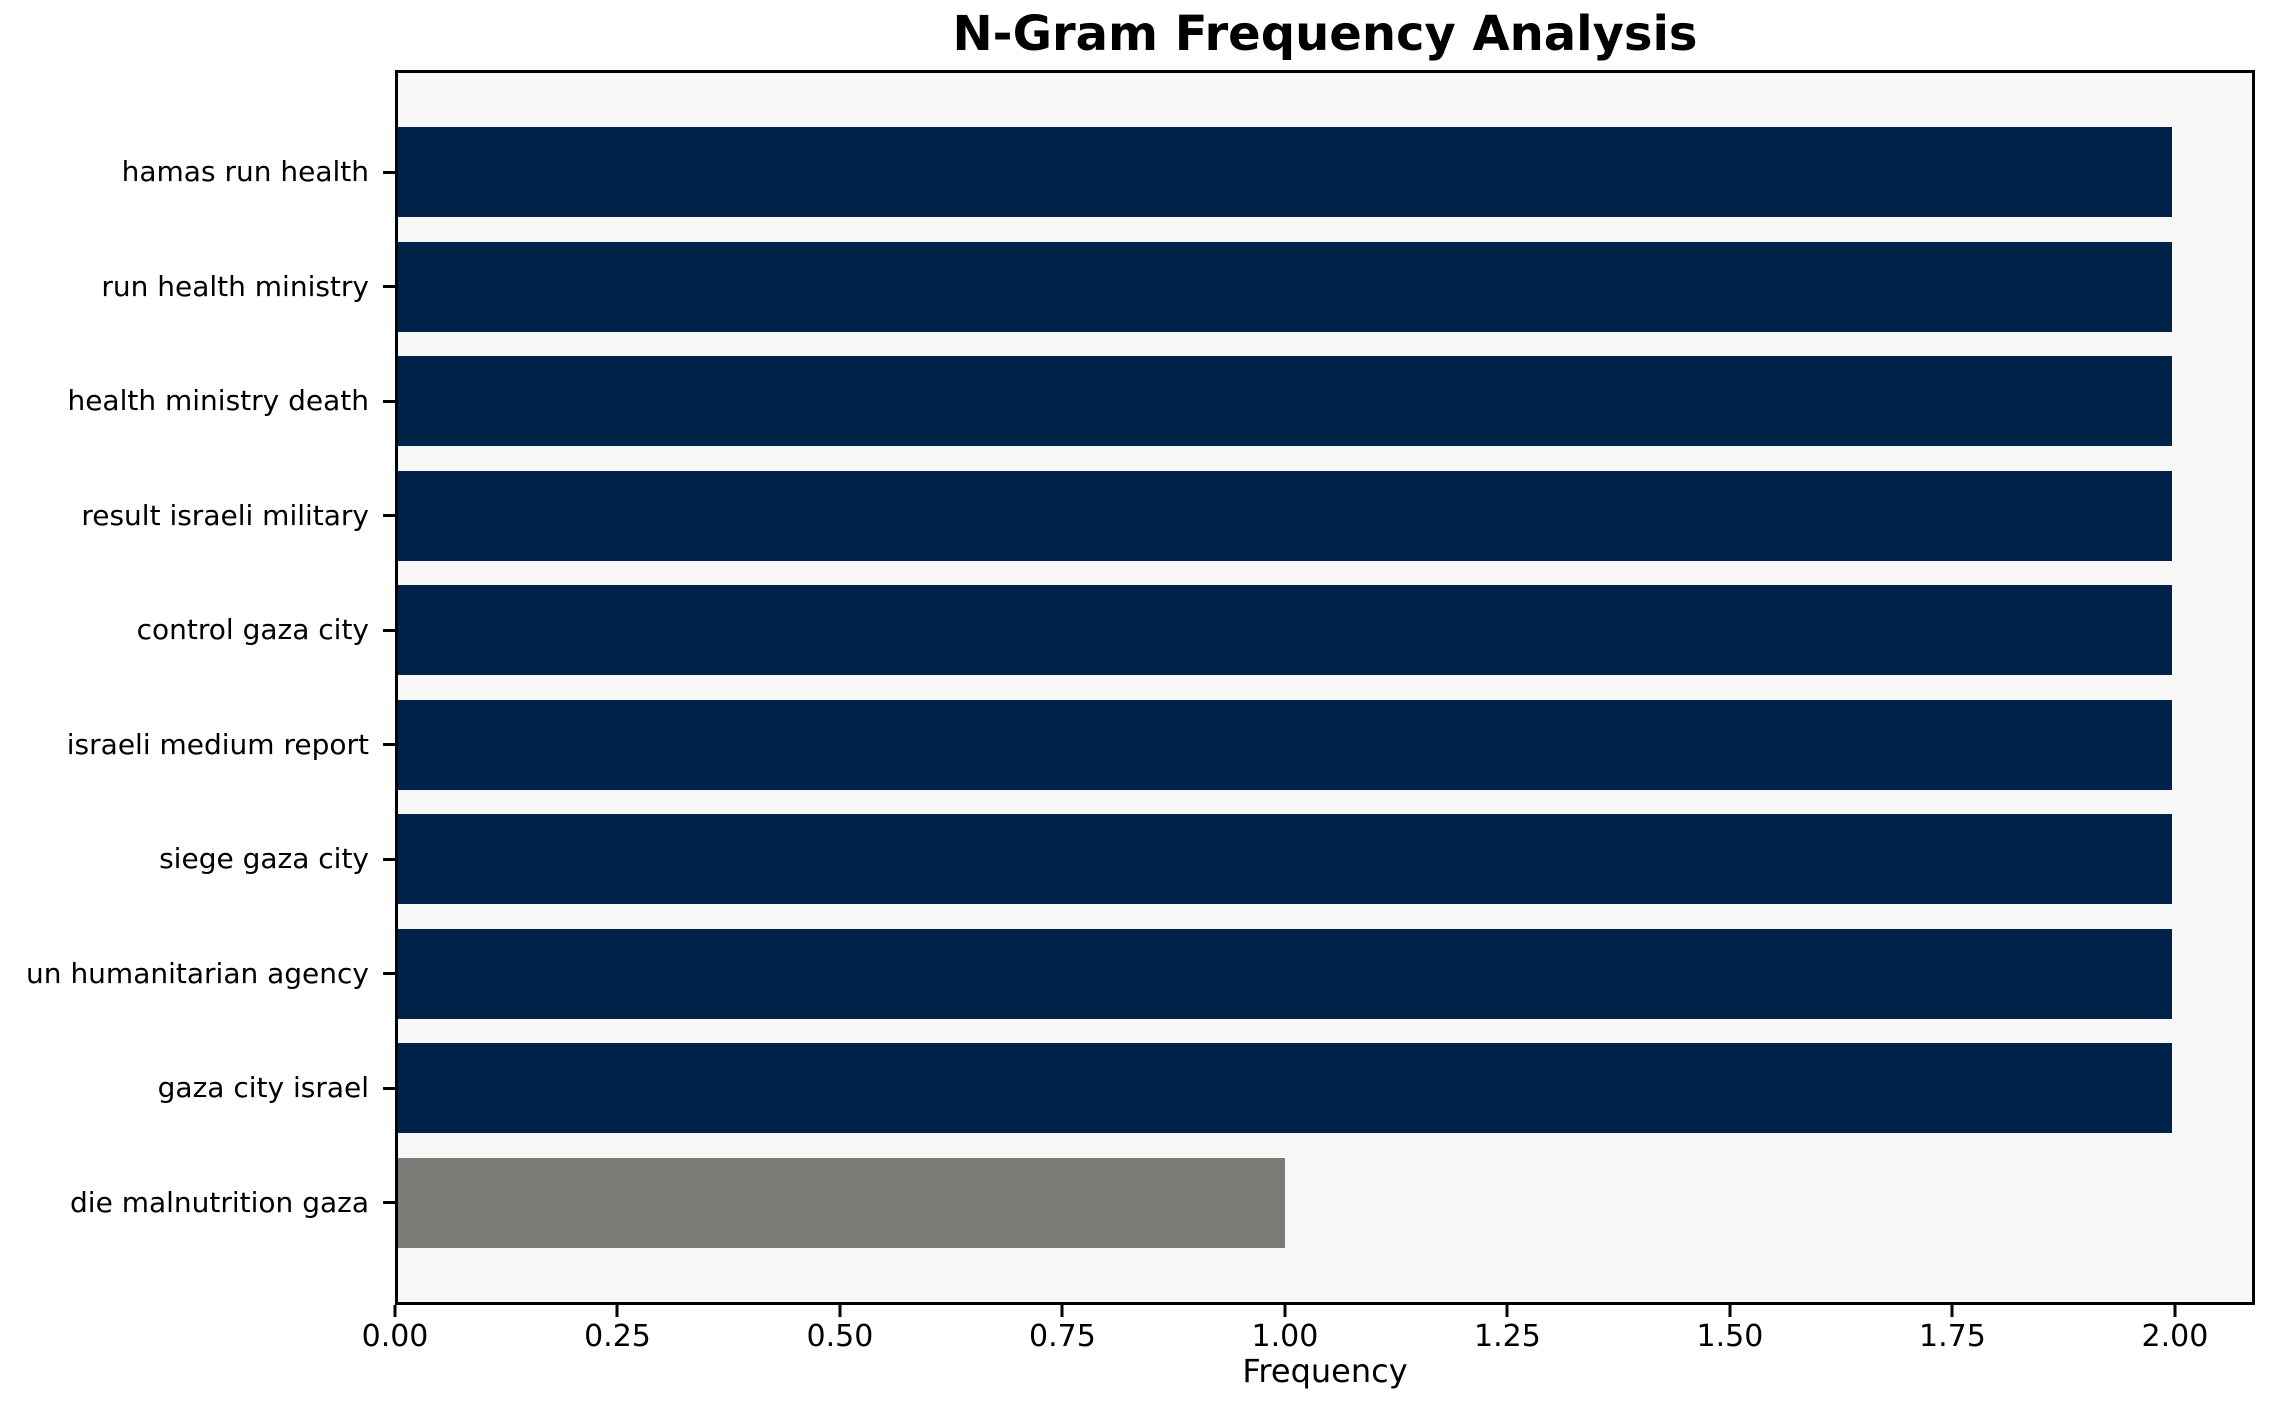  What do you see at coordinates (235, 286) in the screenshot?
I see `y-tick-label: run health ministry` at bounding box center [235, 286].